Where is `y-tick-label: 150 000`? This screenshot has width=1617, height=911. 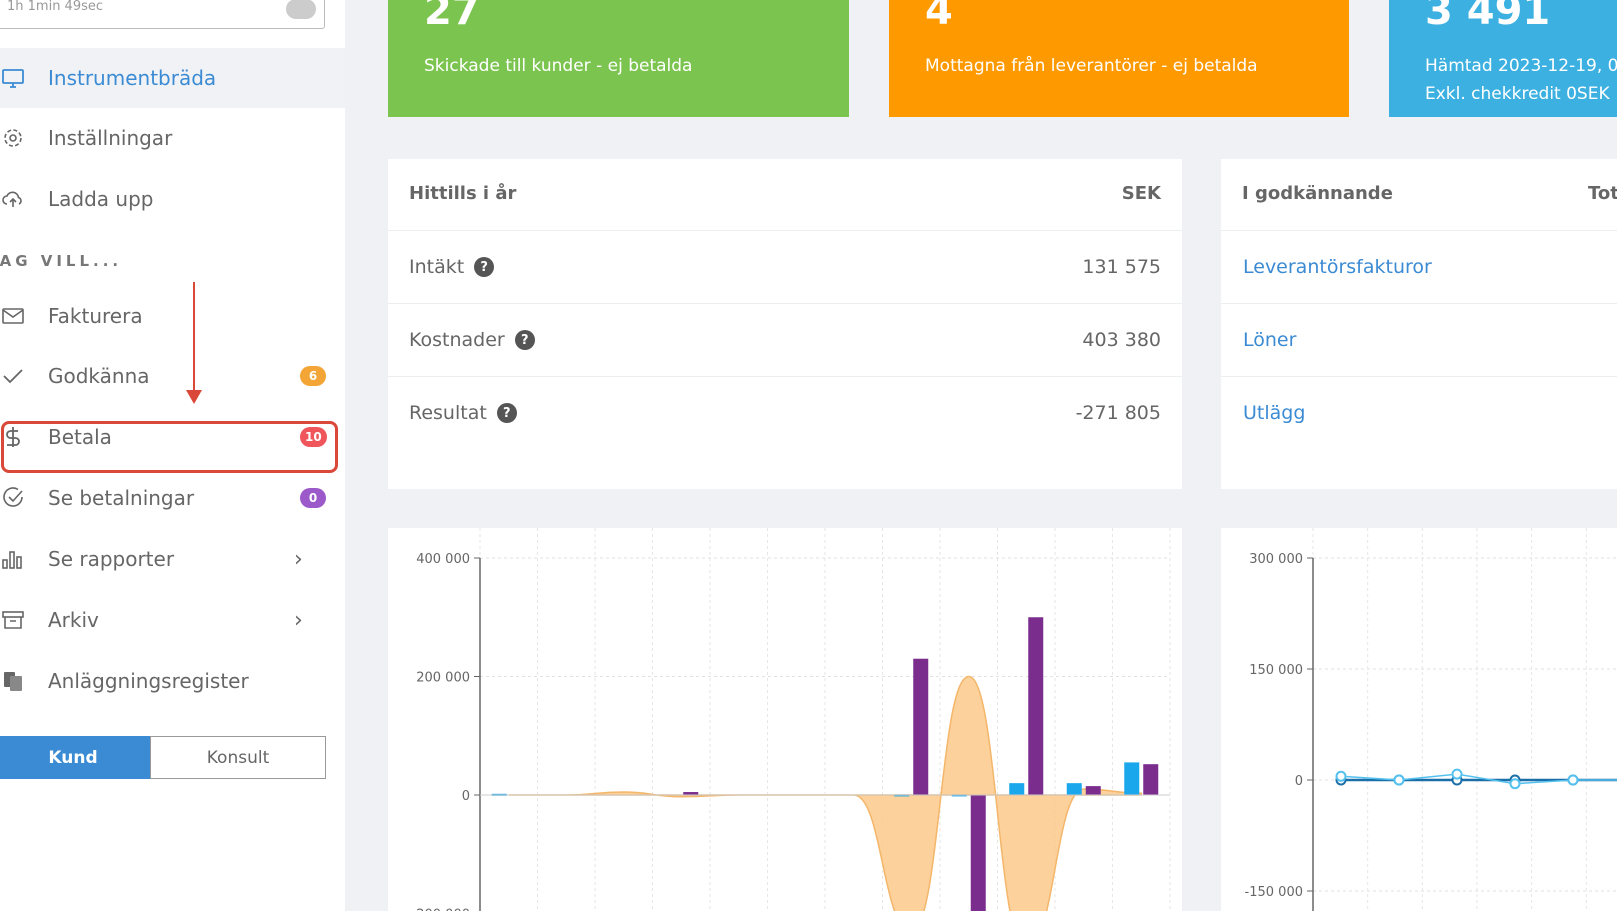
y-tick-label: 150 000 is located at coordinates (1276, 670).